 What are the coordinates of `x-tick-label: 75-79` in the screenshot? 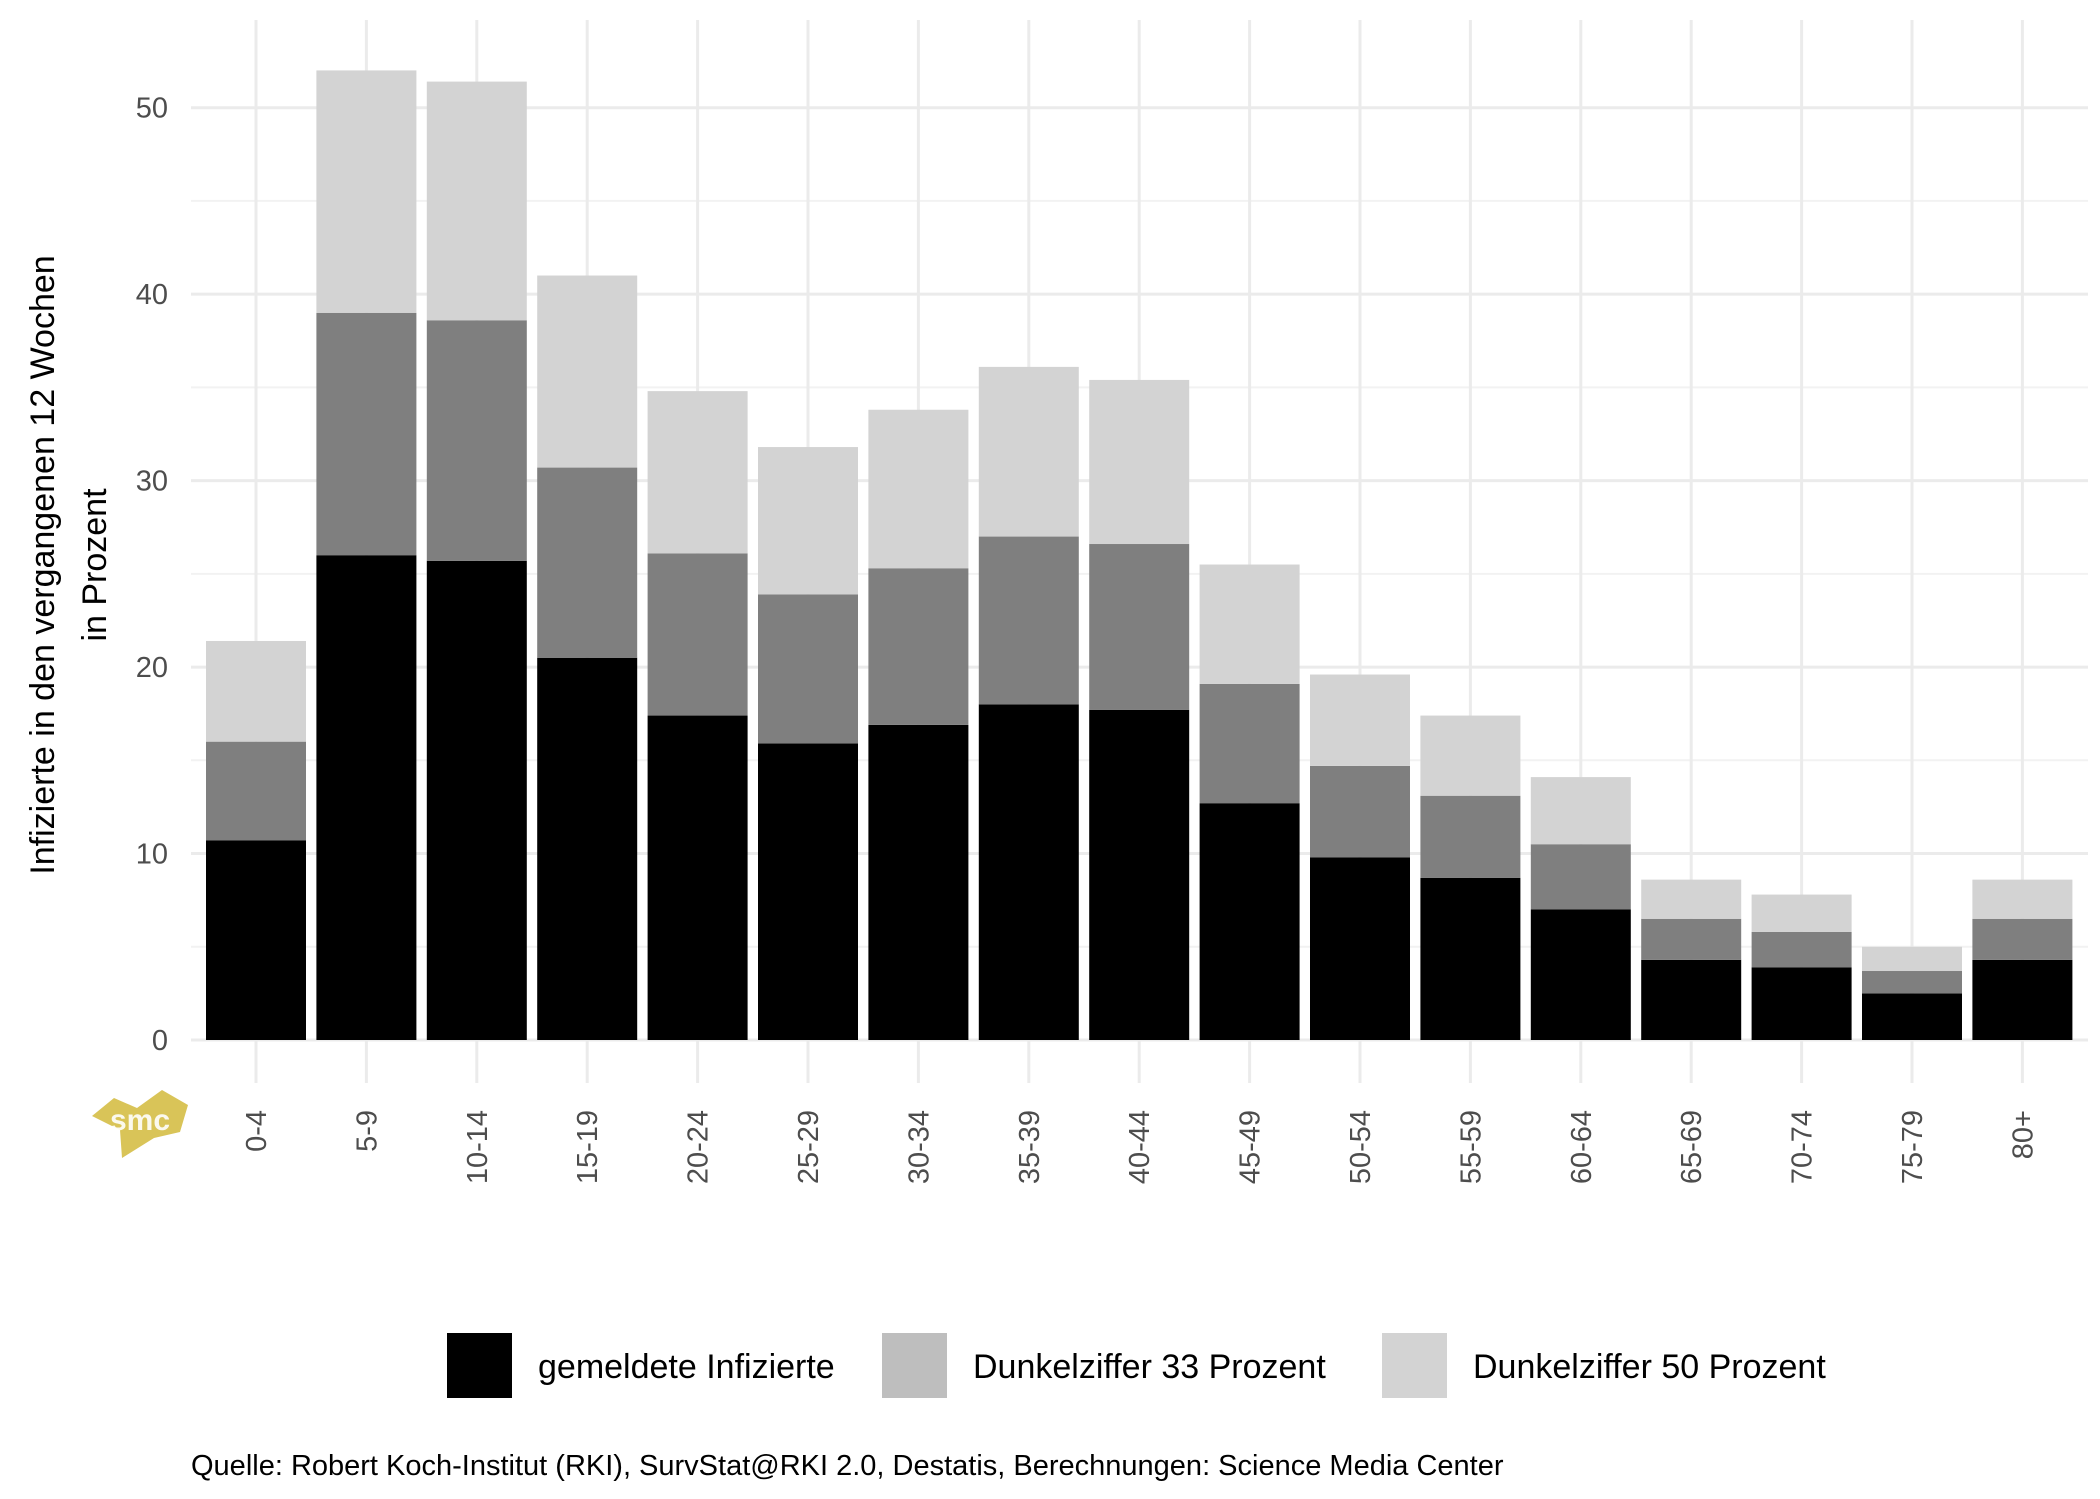 It's located at (1913, 1147).